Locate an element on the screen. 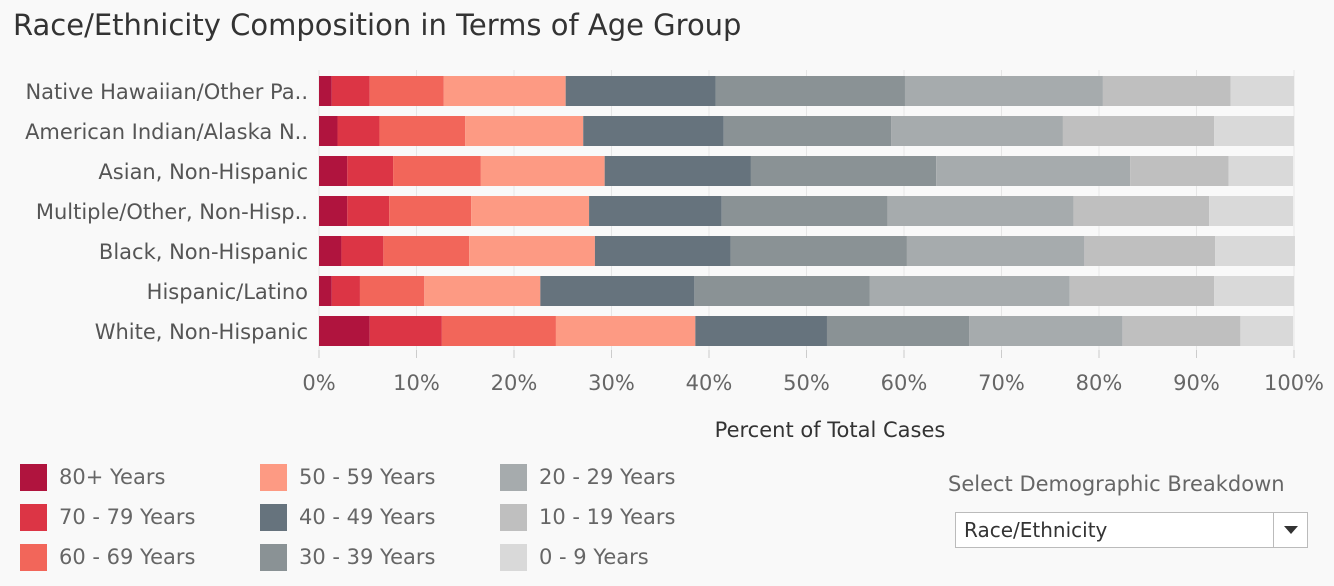 The height and width of the screenshot is (586, 1334). legend-item: 40 - 49 Years is located at coordinates (347, 517).